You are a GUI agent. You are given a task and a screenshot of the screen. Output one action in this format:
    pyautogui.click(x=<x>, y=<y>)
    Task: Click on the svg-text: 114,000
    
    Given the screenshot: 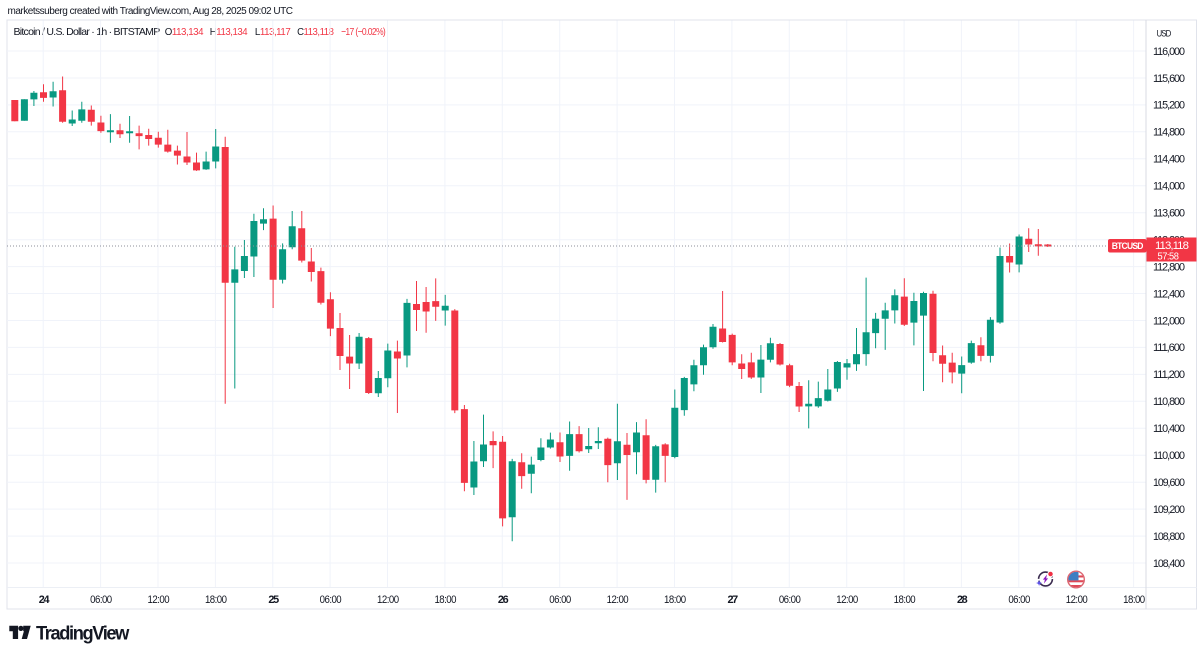 What is the action you would take?
    pyautogui.click(x=1169, y=187)
    